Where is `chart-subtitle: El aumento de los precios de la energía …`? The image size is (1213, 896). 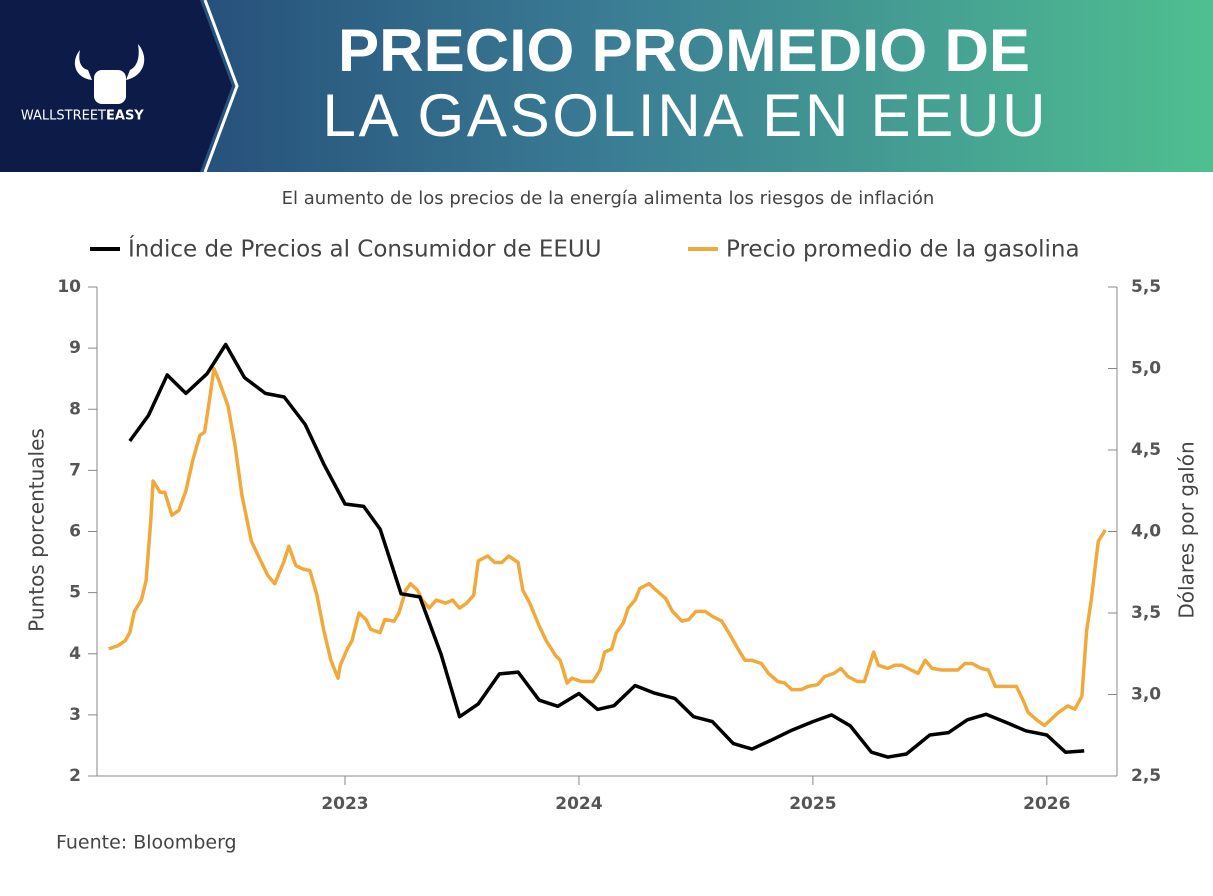
chart-subtitle: El aumento de los precios de la energía … is located at coordinates (608, 198).